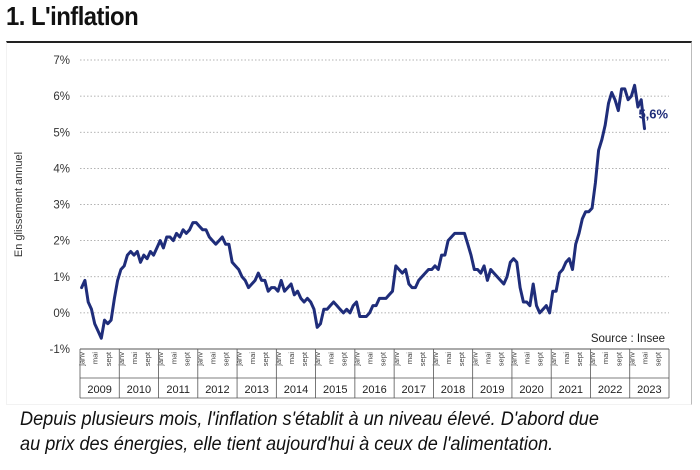 The height and width of the screenshot is (470, 700). What do you see at coordinates (571, 390) in the screenshot?
I see `year-label: 2021` at bounding box center [571, 390].